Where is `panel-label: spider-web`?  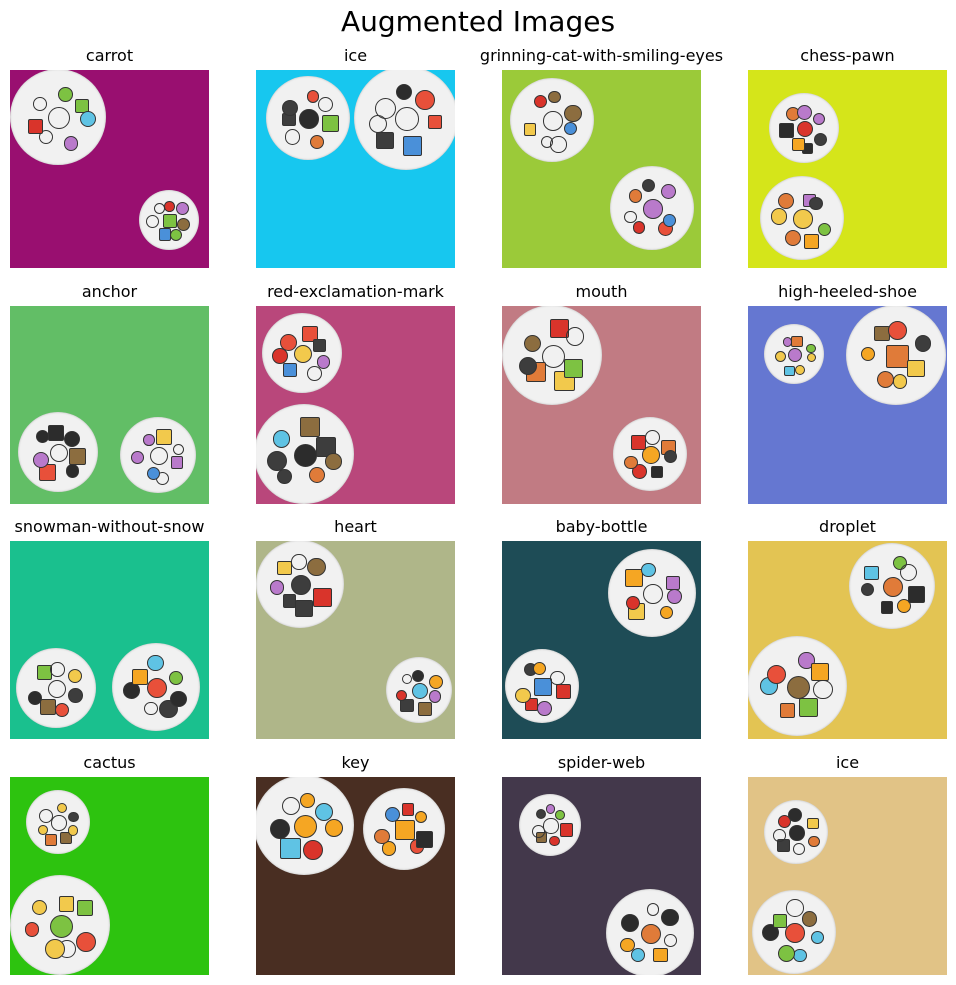
panel-label: spider-web is located at coordinates (601, 762).